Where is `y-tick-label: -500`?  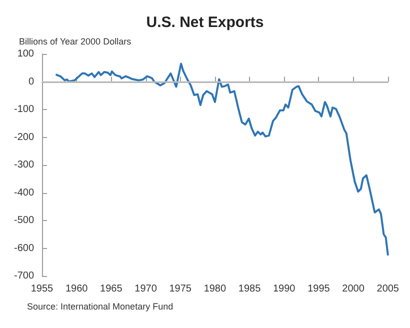 y-tick-label: -500 is located at coordinates (24, 220).